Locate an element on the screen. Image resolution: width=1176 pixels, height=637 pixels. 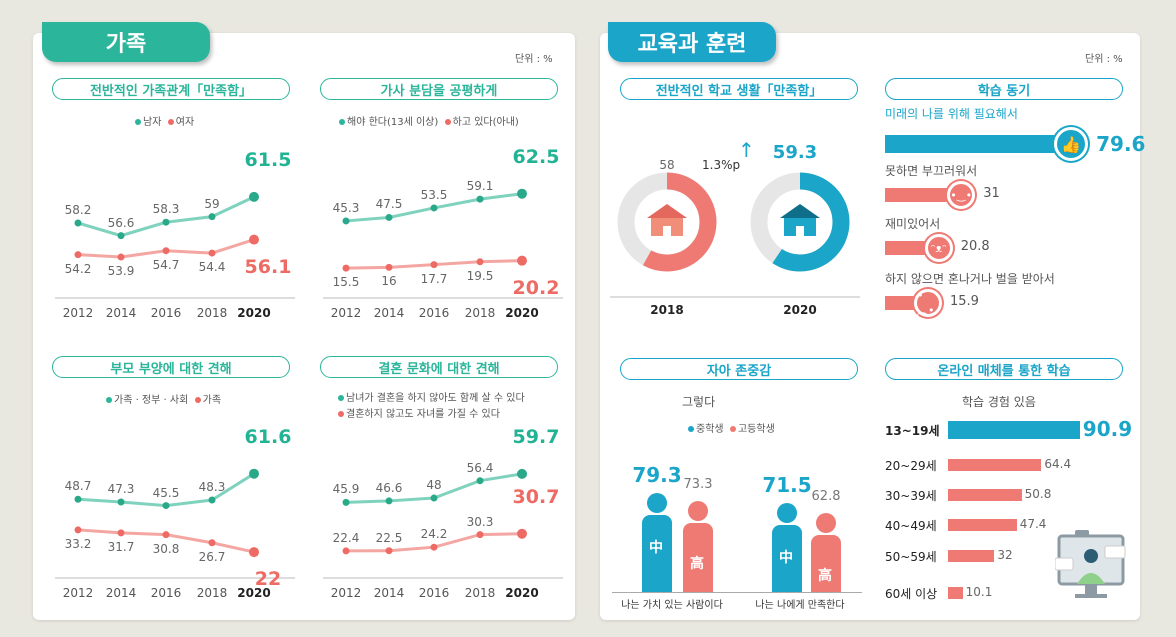
online-subtitle: 학습 경험 있음 is located at coordinates (999, 402).